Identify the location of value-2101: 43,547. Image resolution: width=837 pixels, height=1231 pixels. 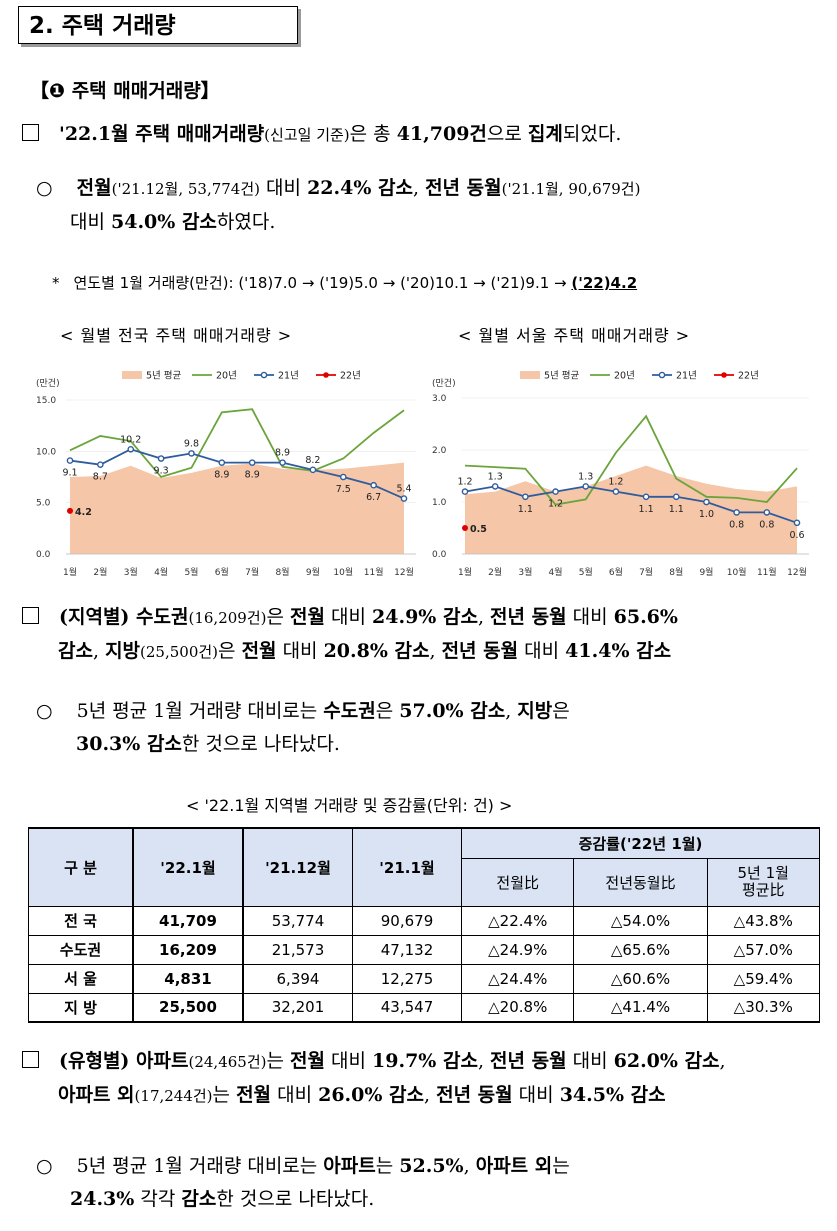
(407, 1007).